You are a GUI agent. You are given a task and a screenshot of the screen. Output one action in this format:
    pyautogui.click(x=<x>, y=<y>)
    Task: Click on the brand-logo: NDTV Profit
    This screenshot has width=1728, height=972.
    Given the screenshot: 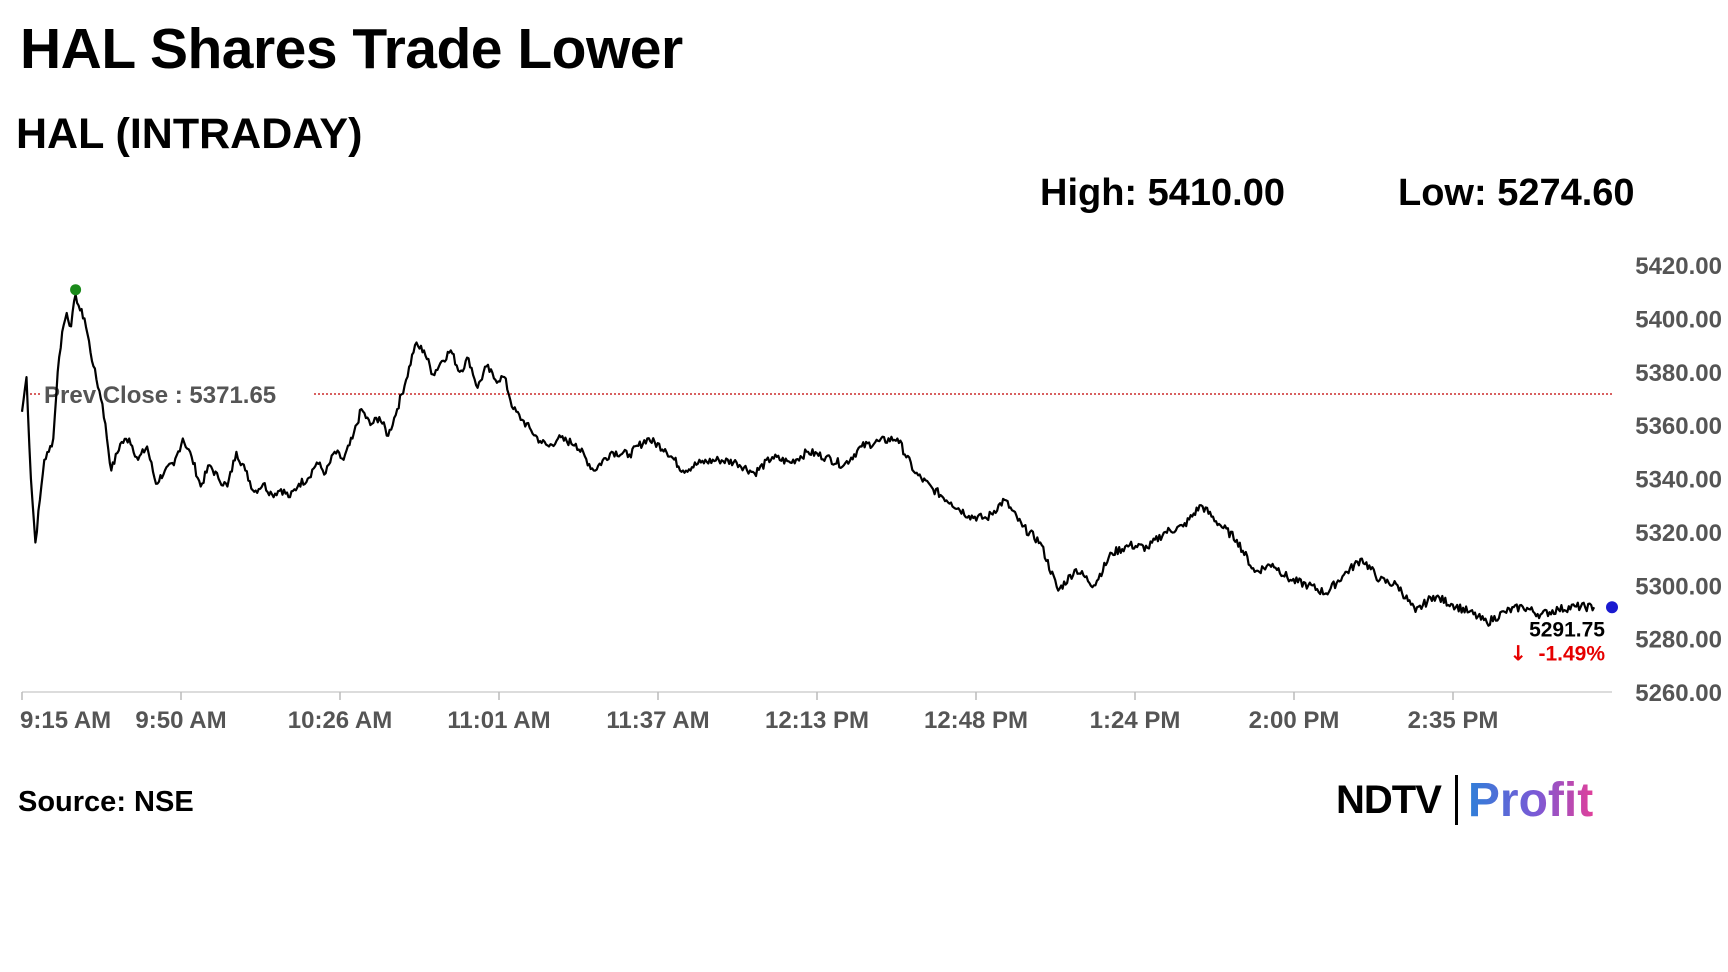 What is the action you would take?
    pyautogui.click(x=1464, y=800)
    